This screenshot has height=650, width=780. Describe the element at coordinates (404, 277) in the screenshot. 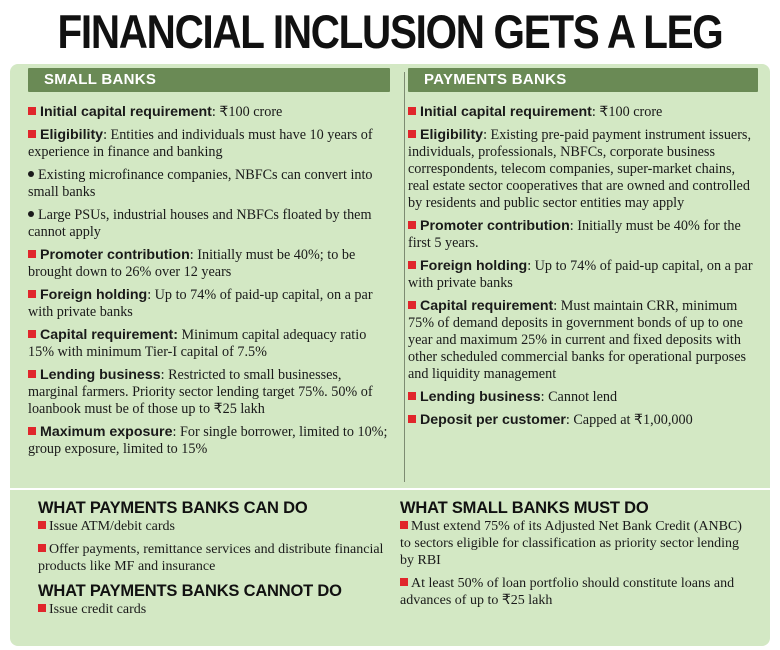

I see `column-divider` at that location.